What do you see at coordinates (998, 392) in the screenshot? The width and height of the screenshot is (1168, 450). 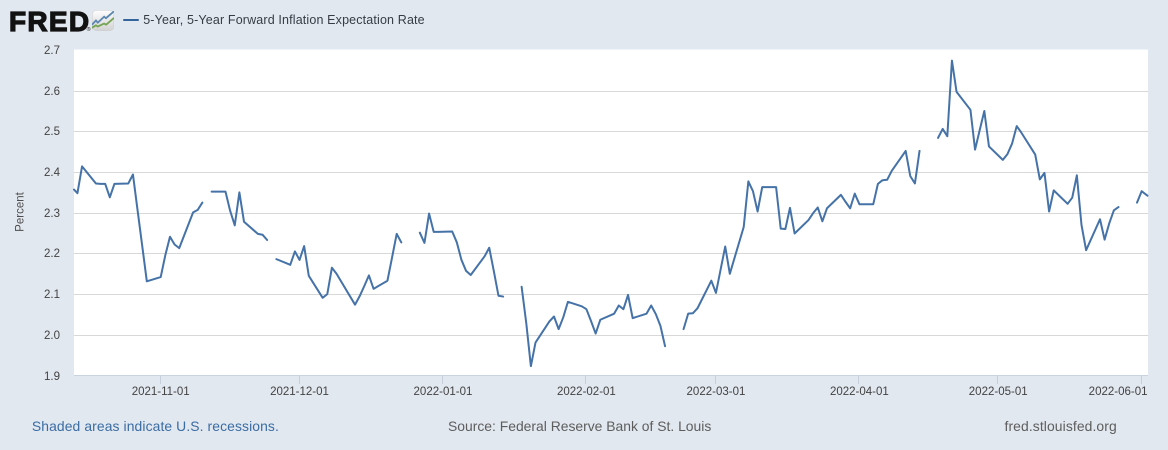 I see `svg-text: 2022-05-01` at bounding box center [998, 392].